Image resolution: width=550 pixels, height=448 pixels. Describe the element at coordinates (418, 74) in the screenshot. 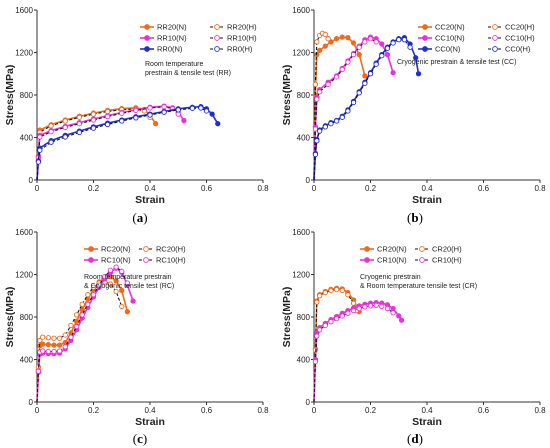

I see `data-point-CC0(N)` at that location.